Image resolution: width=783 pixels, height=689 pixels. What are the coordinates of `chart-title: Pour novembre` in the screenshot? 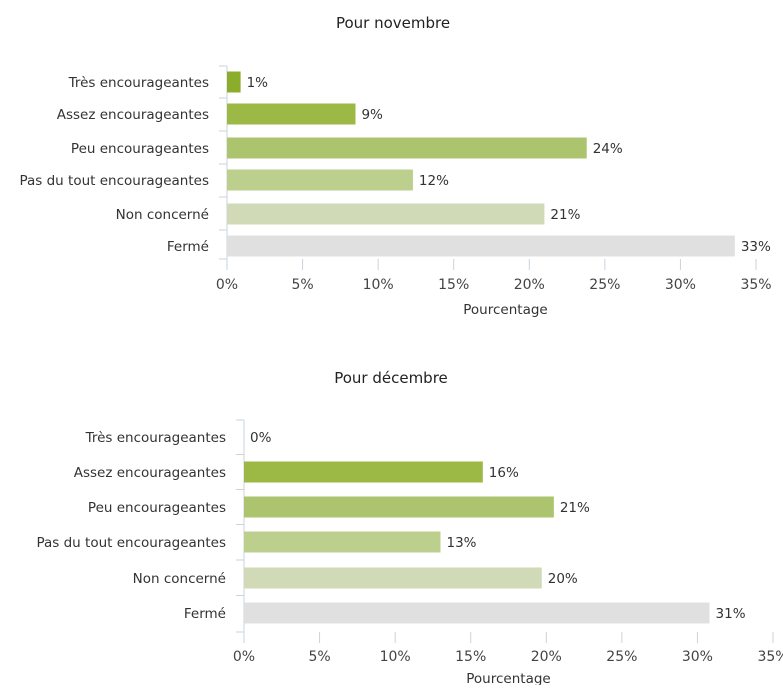 It's located at (393, 23).